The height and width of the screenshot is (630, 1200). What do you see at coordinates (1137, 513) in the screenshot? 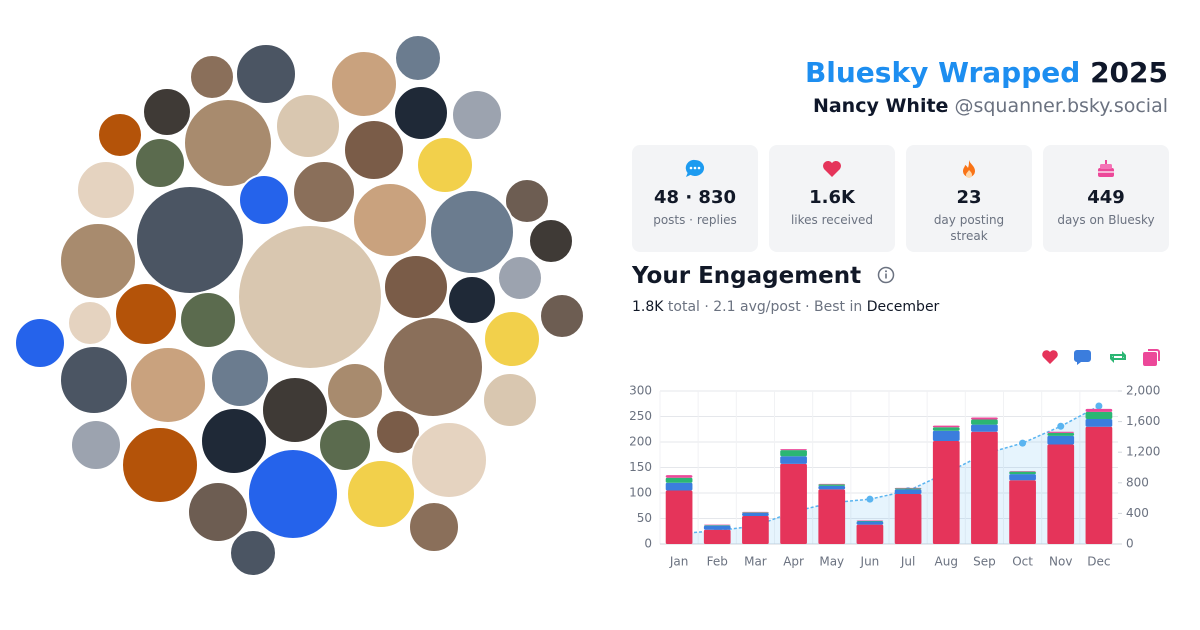
I see `y2-tick-label: 400` at bounding box center [1137, 513].